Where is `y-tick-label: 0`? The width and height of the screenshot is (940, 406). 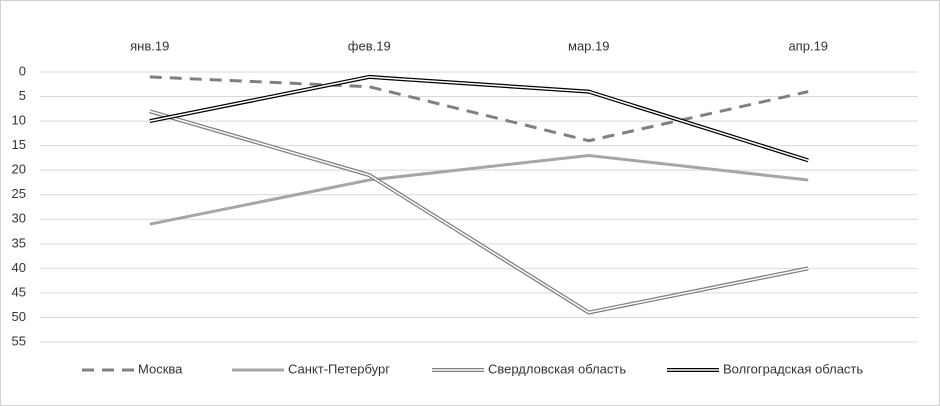 y-tick-label: 0 is located at coordinates (22, 70).